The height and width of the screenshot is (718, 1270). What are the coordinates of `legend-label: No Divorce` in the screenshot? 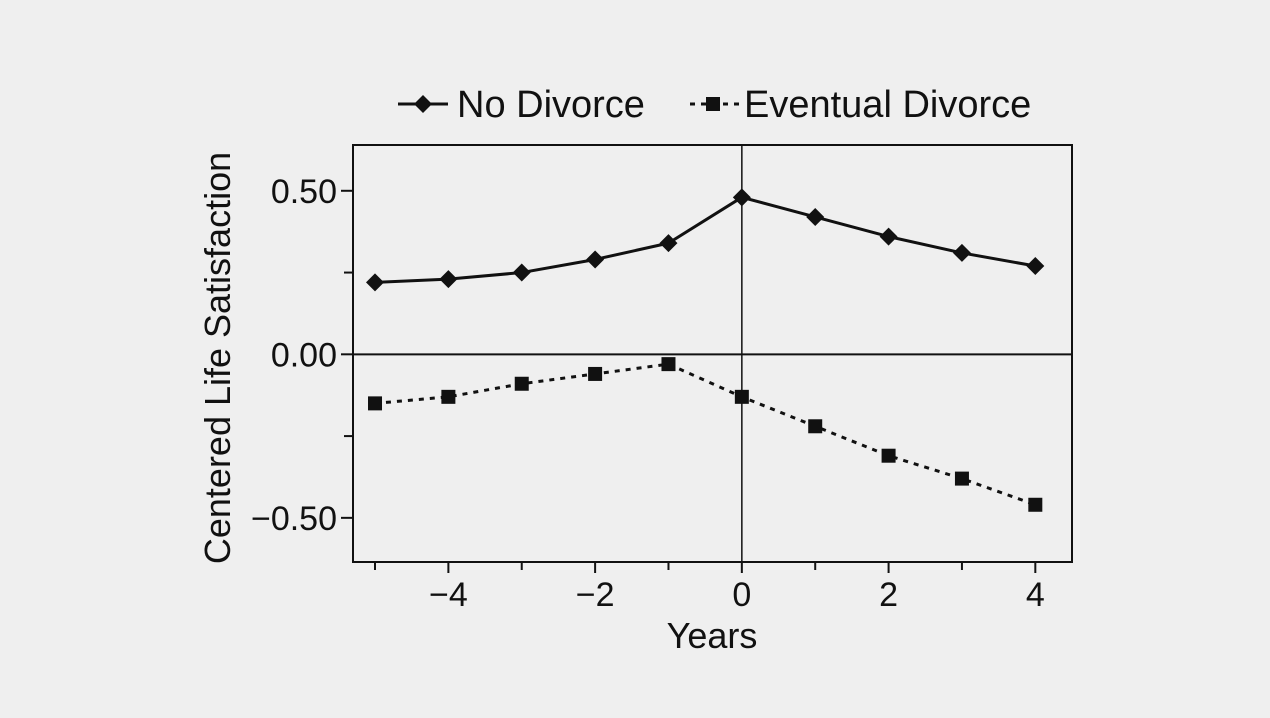 It's located at (551, 105).